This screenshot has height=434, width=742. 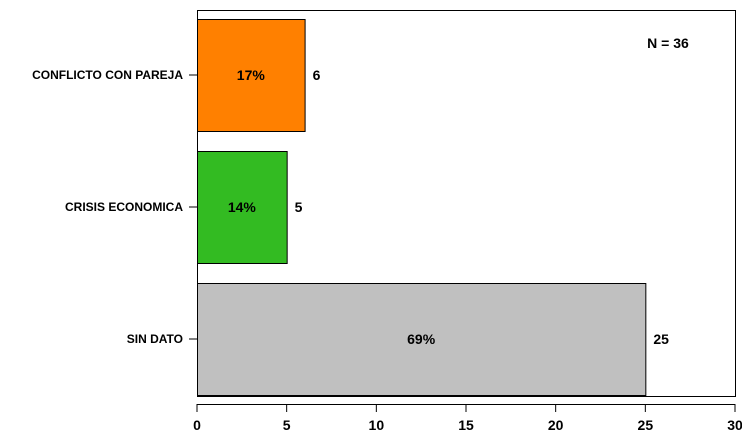 What do you see at coordinates (556, 425) in the screenshot?
I see `x-tick-label-5: 20` at bounding box center [556, 425].